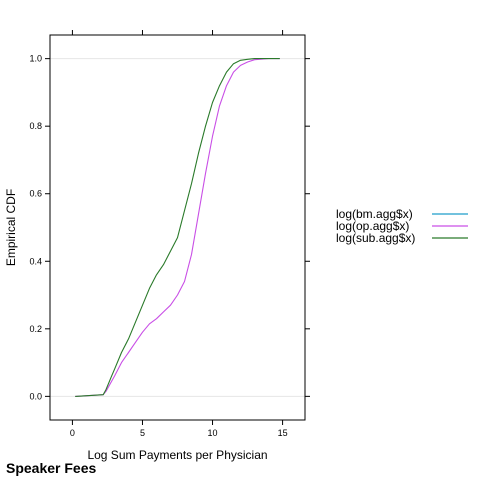 This screenshot has height=480, width=480. What do you see at coordinates (213, 433) in the screenshot?
I see `x-tick-label: 10` at bounding box center [213, 433].